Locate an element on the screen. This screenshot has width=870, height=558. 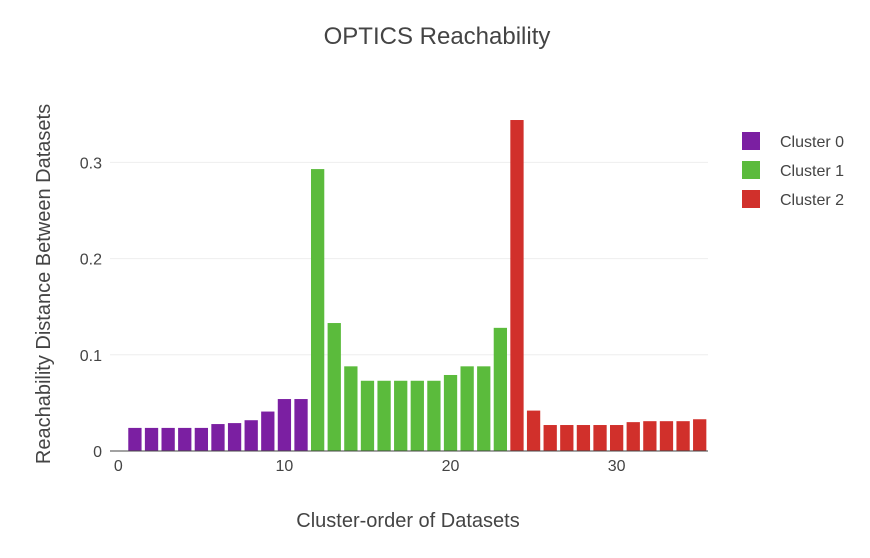
chart-title: OPTICS Reachability is located at coordinates (437, 36).